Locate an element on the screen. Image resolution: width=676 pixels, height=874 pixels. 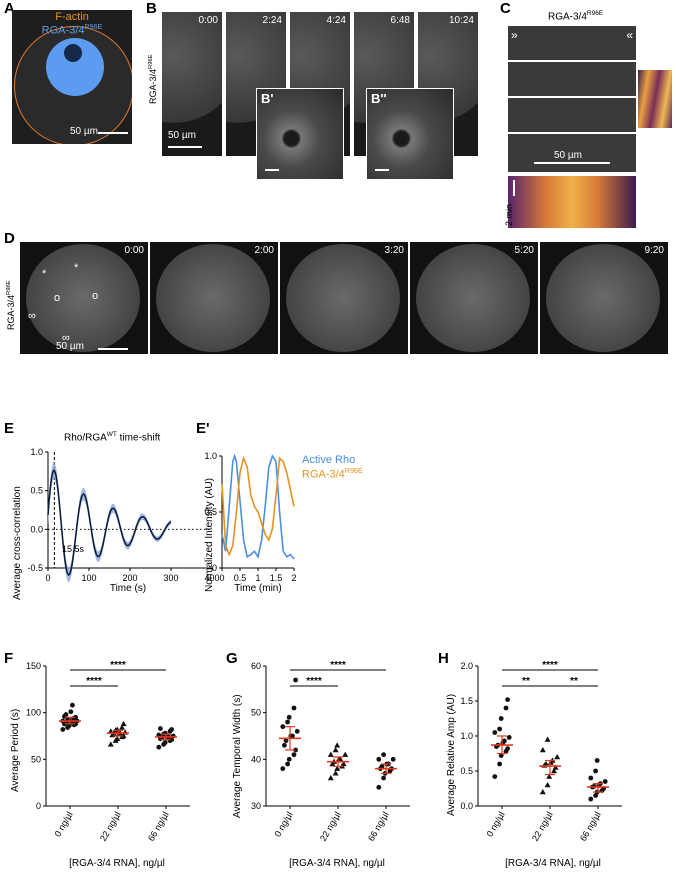
scalebar-label-b: 50 µm is located at coordinates (182, 135).